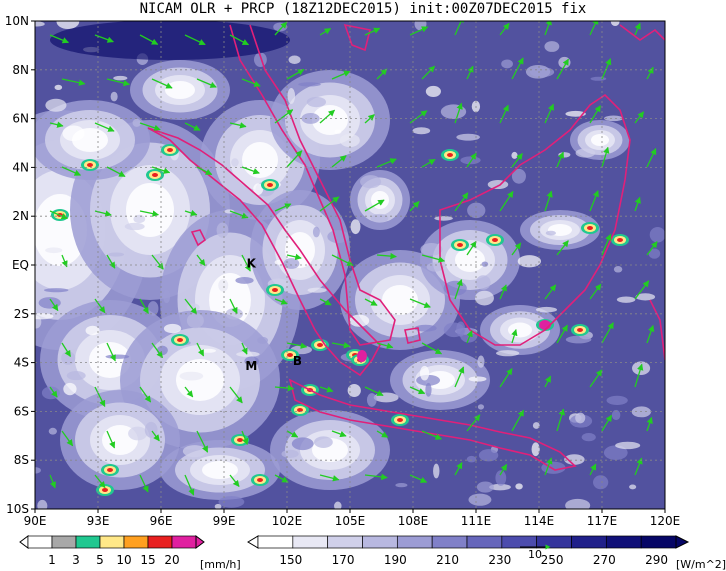 The image size is (726, 571). Describe the element at coordinates (290, 560) in the screenshot. I see `colorbar-tick-label: 150` at that location.